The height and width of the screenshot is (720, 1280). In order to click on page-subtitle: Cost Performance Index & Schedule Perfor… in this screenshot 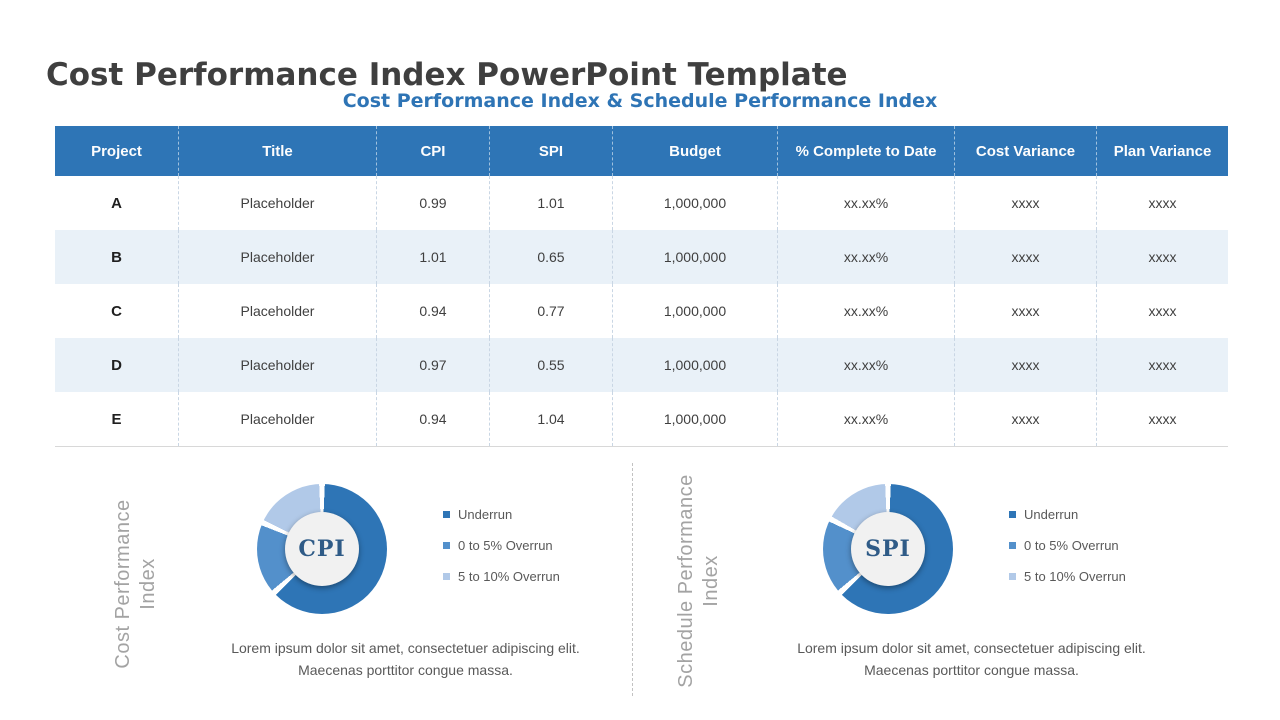, I will do `click(640, 101)`.